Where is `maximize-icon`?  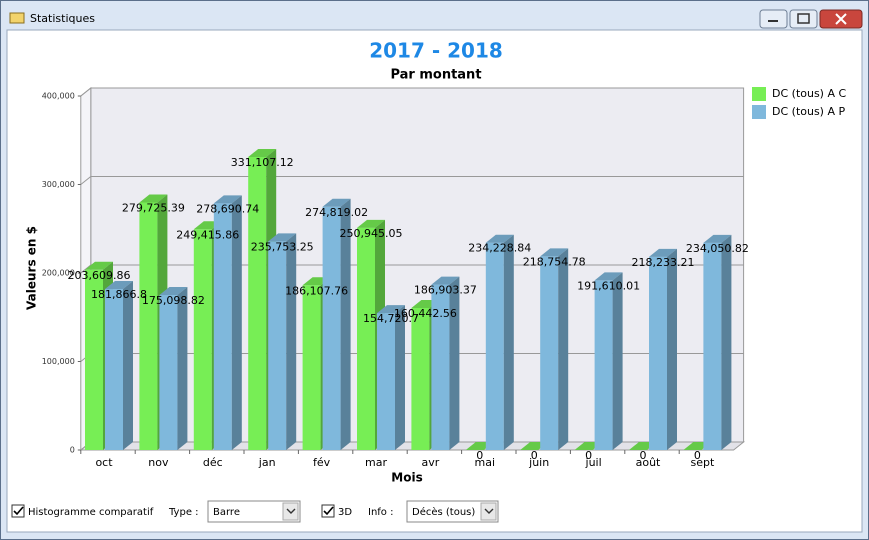
maximize-icon is located at coordinates (803, 18).